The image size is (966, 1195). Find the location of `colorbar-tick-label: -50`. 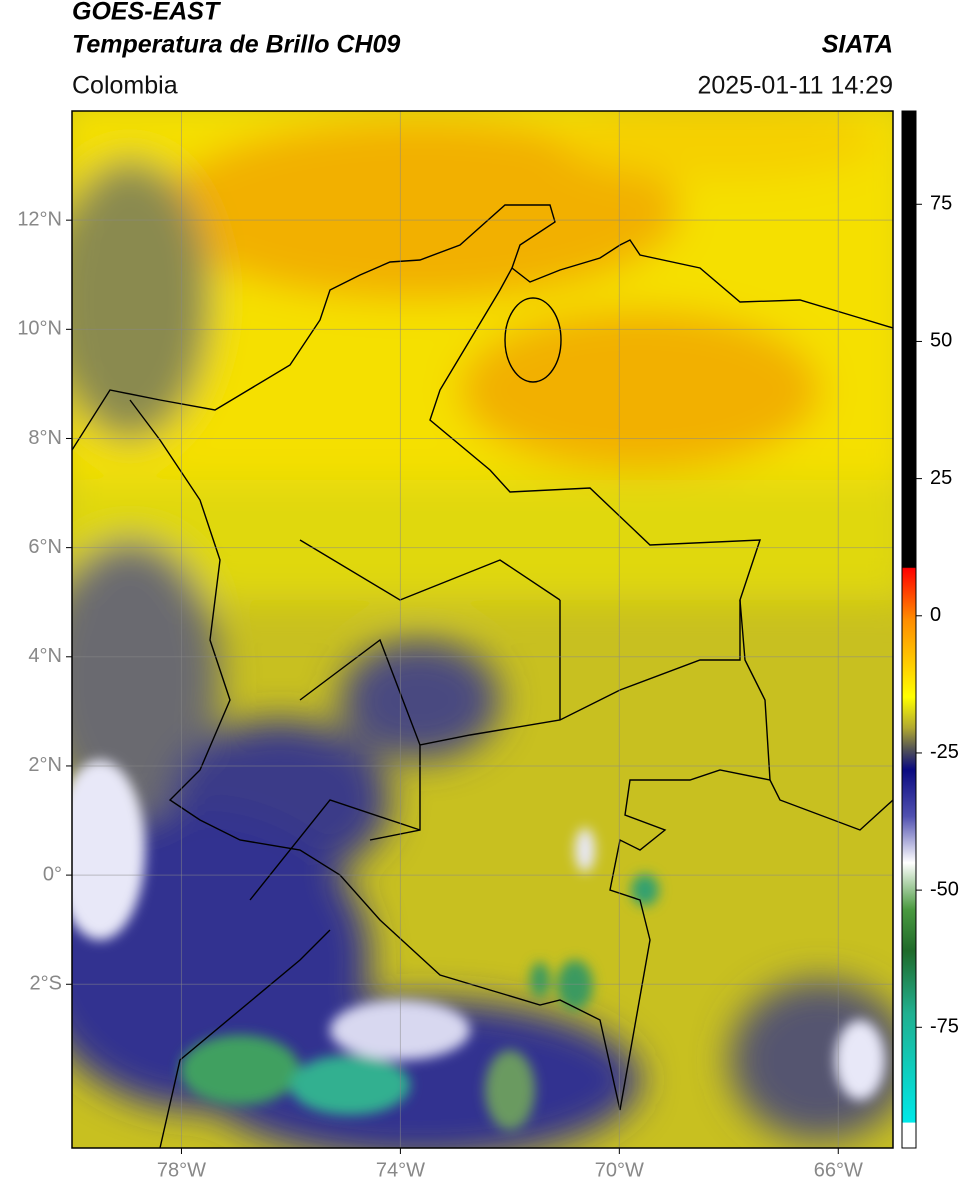

colorbar-tick-label: -50 is located at coordinates (944, 889).